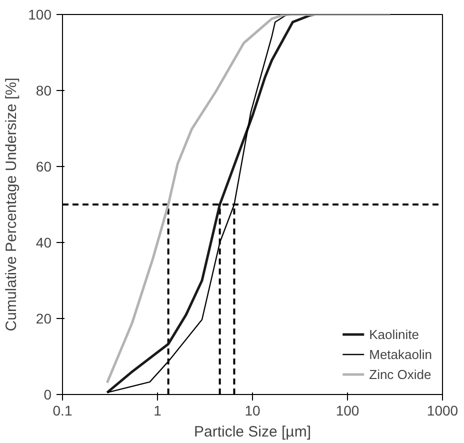 This screenshot has width=464, height=443. Describe the element at coordinates (44, 242) in the screenshot. I see `y-tick-label: 40` at that location.